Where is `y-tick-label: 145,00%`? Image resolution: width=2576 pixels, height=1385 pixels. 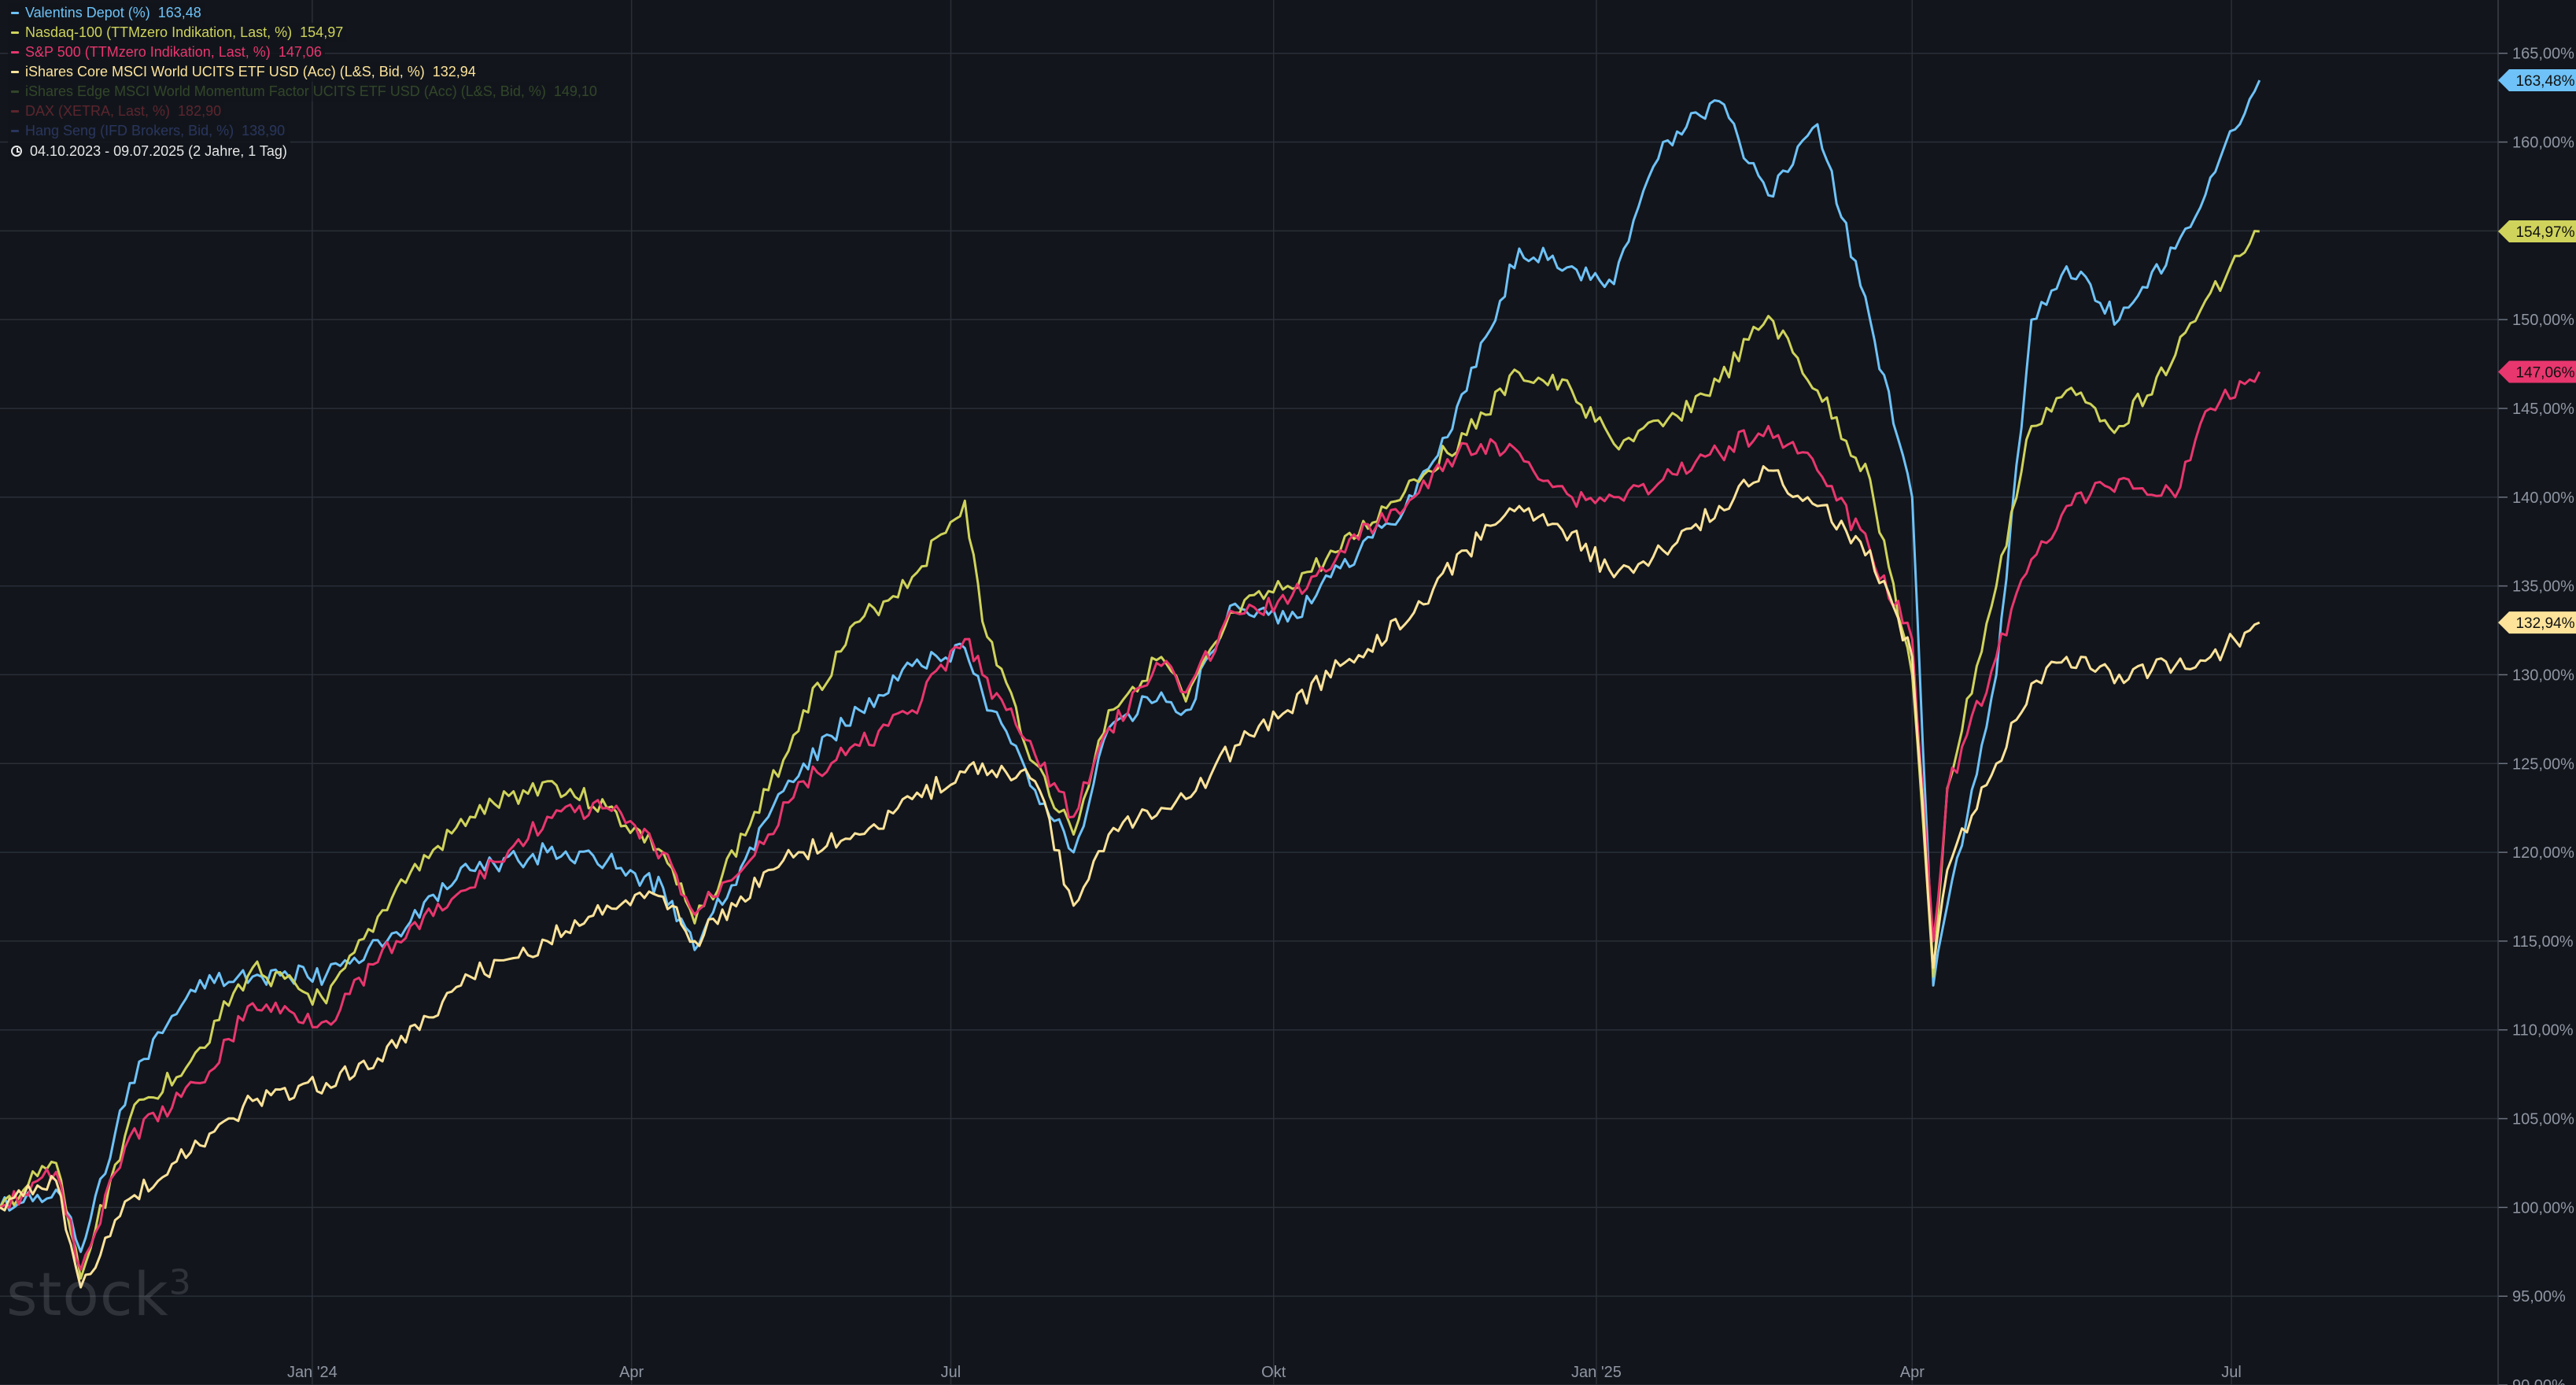 y-tick-label: 145,00% is located at coordinates (2543, 410).